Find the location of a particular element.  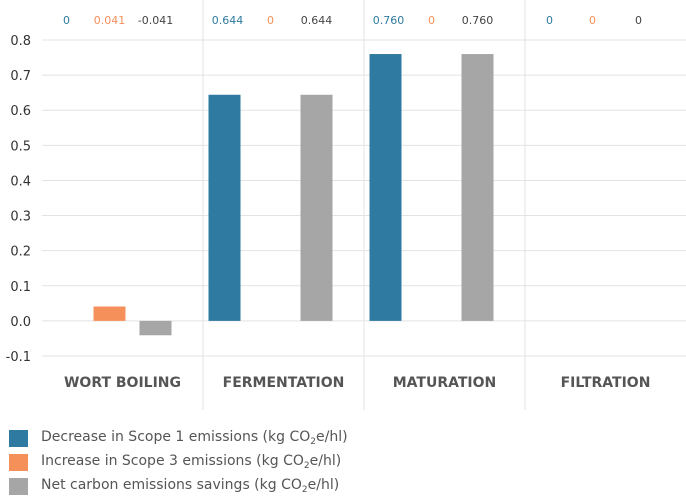

y-axis: -0.1 0.0 0.1 0.2 0.3 0.4 0.5 0.6 0.7 0.8 is located at coordinates (18, 199).